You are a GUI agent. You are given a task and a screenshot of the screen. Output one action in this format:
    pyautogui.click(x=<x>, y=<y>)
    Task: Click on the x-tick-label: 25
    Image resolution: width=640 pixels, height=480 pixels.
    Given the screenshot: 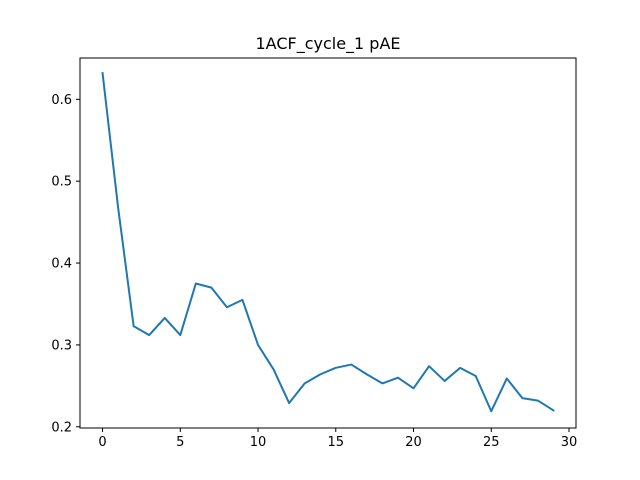 What is the action you would take?
    pyautogui.click(x=491, y=442)
    